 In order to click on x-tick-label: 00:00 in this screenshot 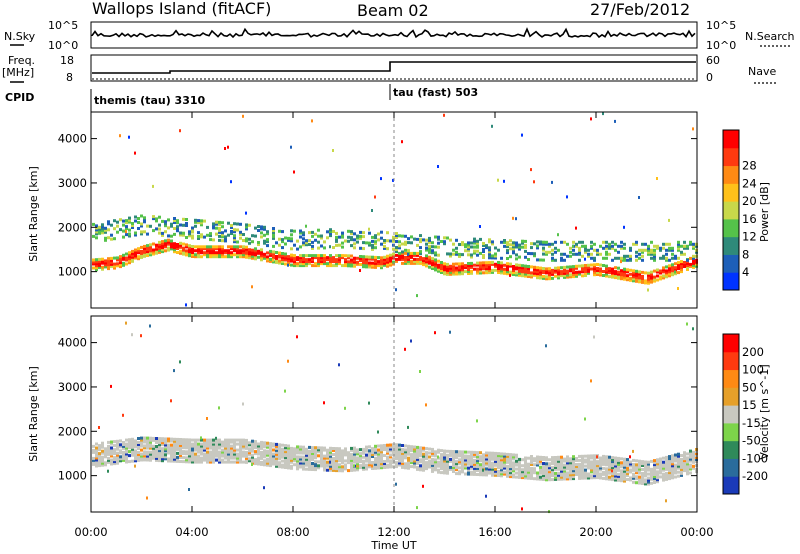, I will do `click(90, 532)`.